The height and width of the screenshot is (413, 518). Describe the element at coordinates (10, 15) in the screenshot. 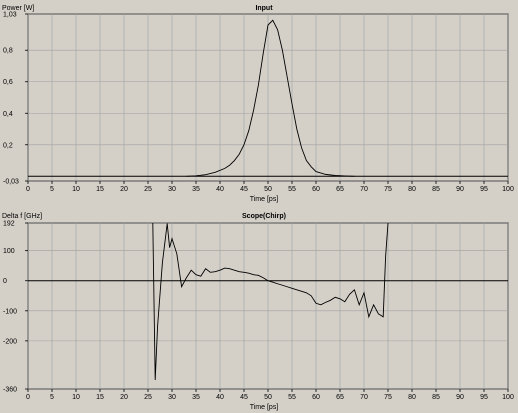

I see `input-y-tick-label: 1,03` at that location.